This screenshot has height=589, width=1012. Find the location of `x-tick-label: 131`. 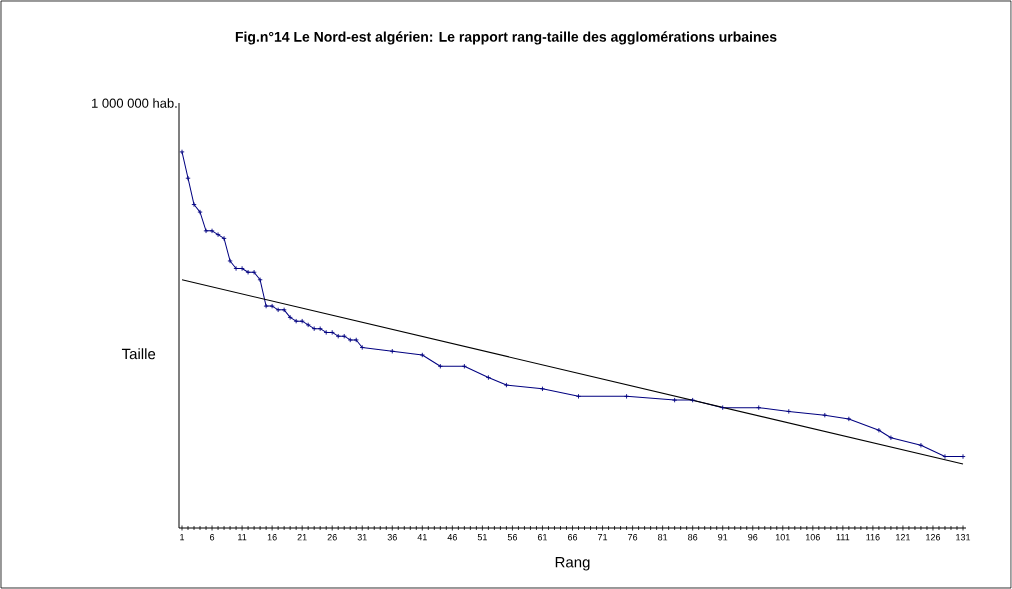

x-tick-label: 131 is located at coordinates (963, 537).